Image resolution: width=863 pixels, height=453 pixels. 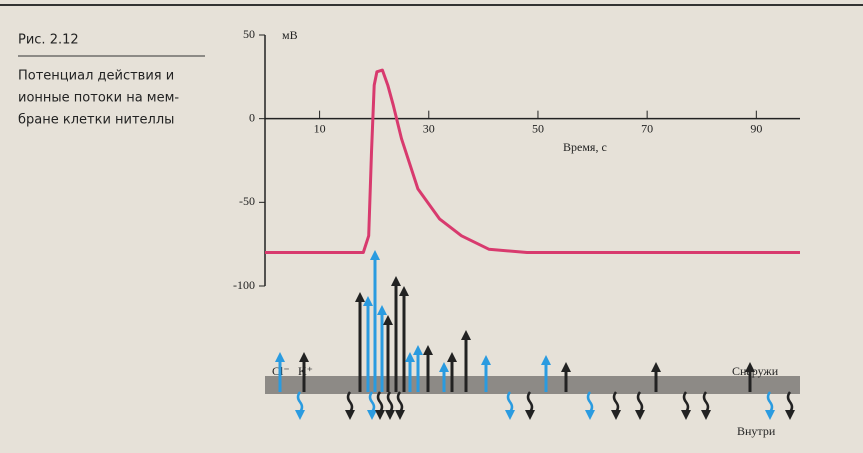 I want to click on x-tick-label: 30, so click(x=429, y=128).